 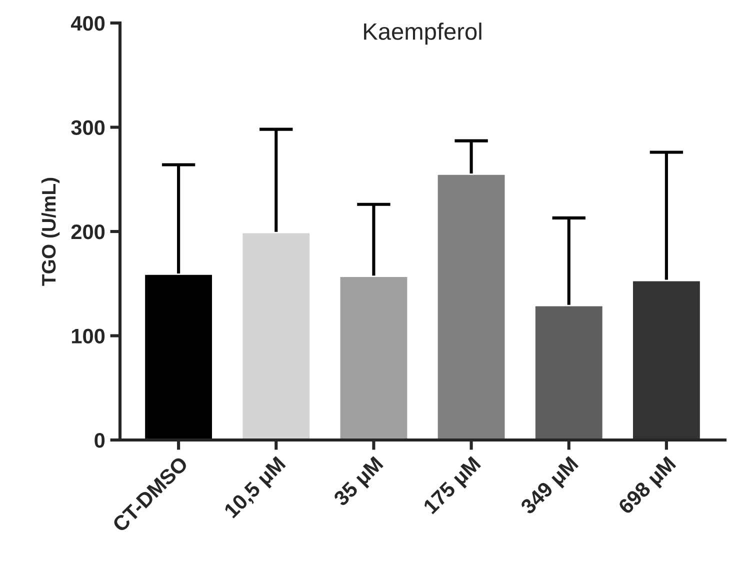 What do you see at coordinates (453, 487) in the screenshot?
I see `x-tick-label: 175 μM` at bounding box center [453, 487].